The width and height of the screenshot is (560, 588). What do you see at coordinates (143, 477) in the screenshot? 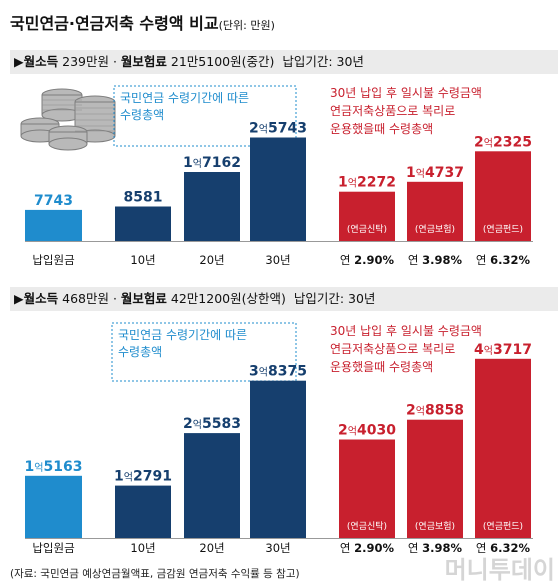
I see `data-label: 1억2791` at bounding box center [143, 477].